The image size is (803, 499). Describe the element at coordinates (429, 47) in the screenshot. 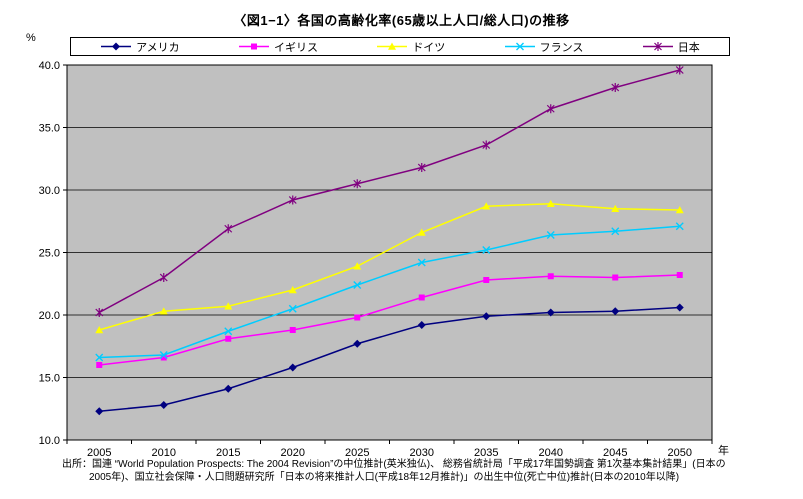

I see `legend-label: ドイツ` at that location.